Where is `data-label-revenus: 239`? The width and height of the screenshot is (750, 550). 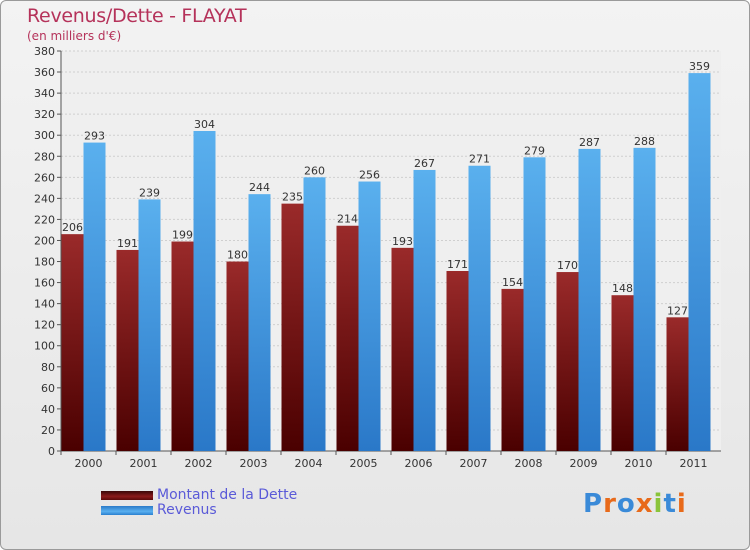 data-label-revenus: 239 is located at coordinates (149, 192).